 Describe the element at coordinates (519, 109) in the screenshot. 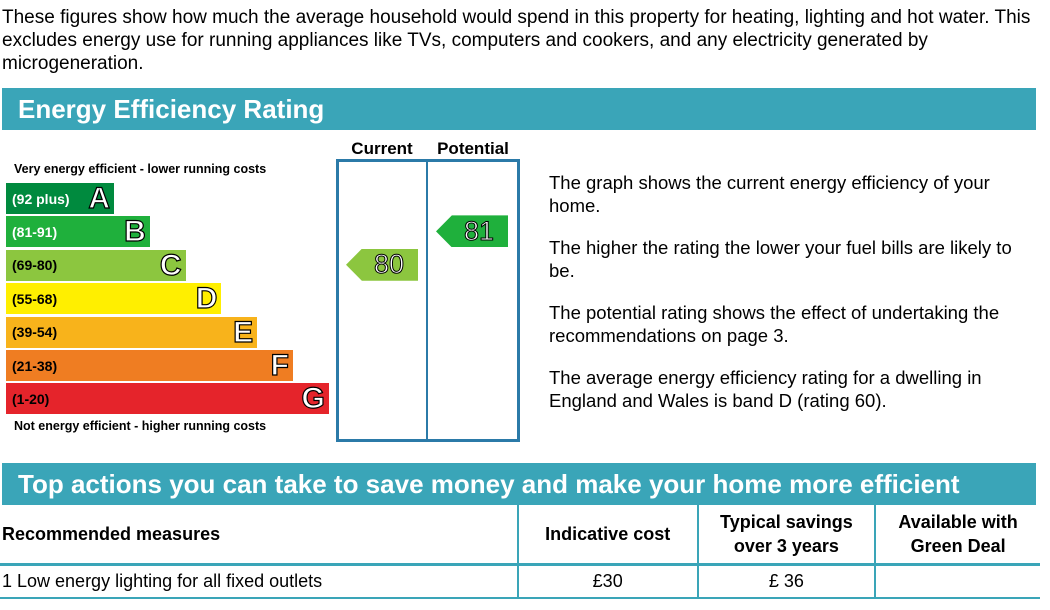

I see `energy-efficiency-rating-heading: Energy Efficiency Rating` at that location.